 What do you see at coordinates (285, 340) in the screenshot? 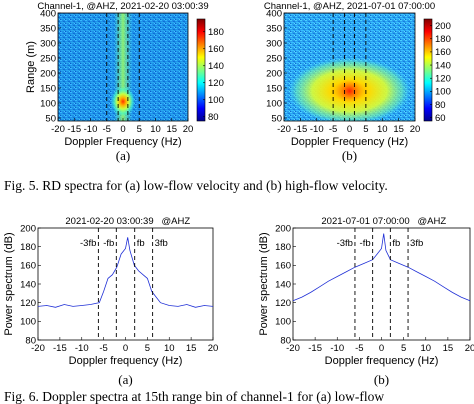
I see `s2-ytick-label: 80` at bounding box center [285, 340].